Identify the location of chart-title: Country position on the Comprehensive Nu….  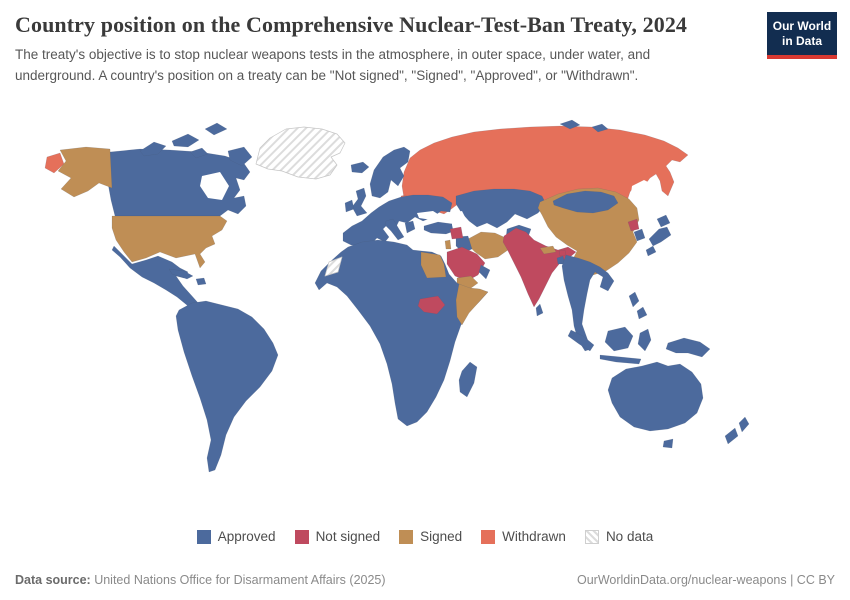
(351, 24).